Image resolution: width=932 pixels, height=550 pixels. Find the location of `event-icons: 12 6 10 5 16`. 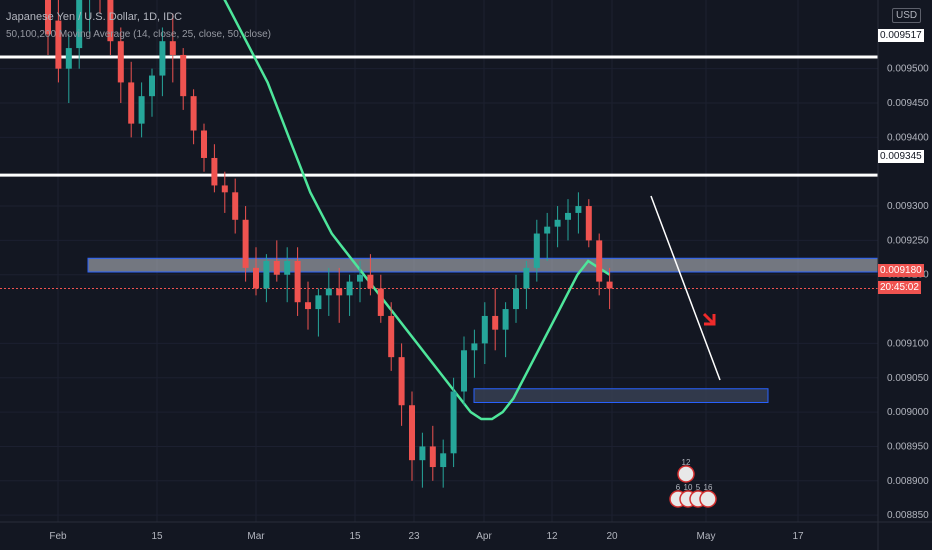

event-icons: 12 6 10 5 16 is located at coordinates (693, 483).